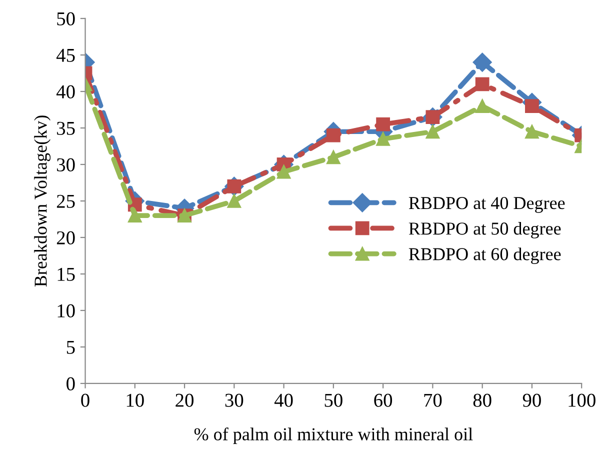 The width and height of the screenshot is (609, 462). What do you see at coordinates (333, 400) in the screenshot?
I see `x-tick-label: 50` at bounding box center [333, 400].